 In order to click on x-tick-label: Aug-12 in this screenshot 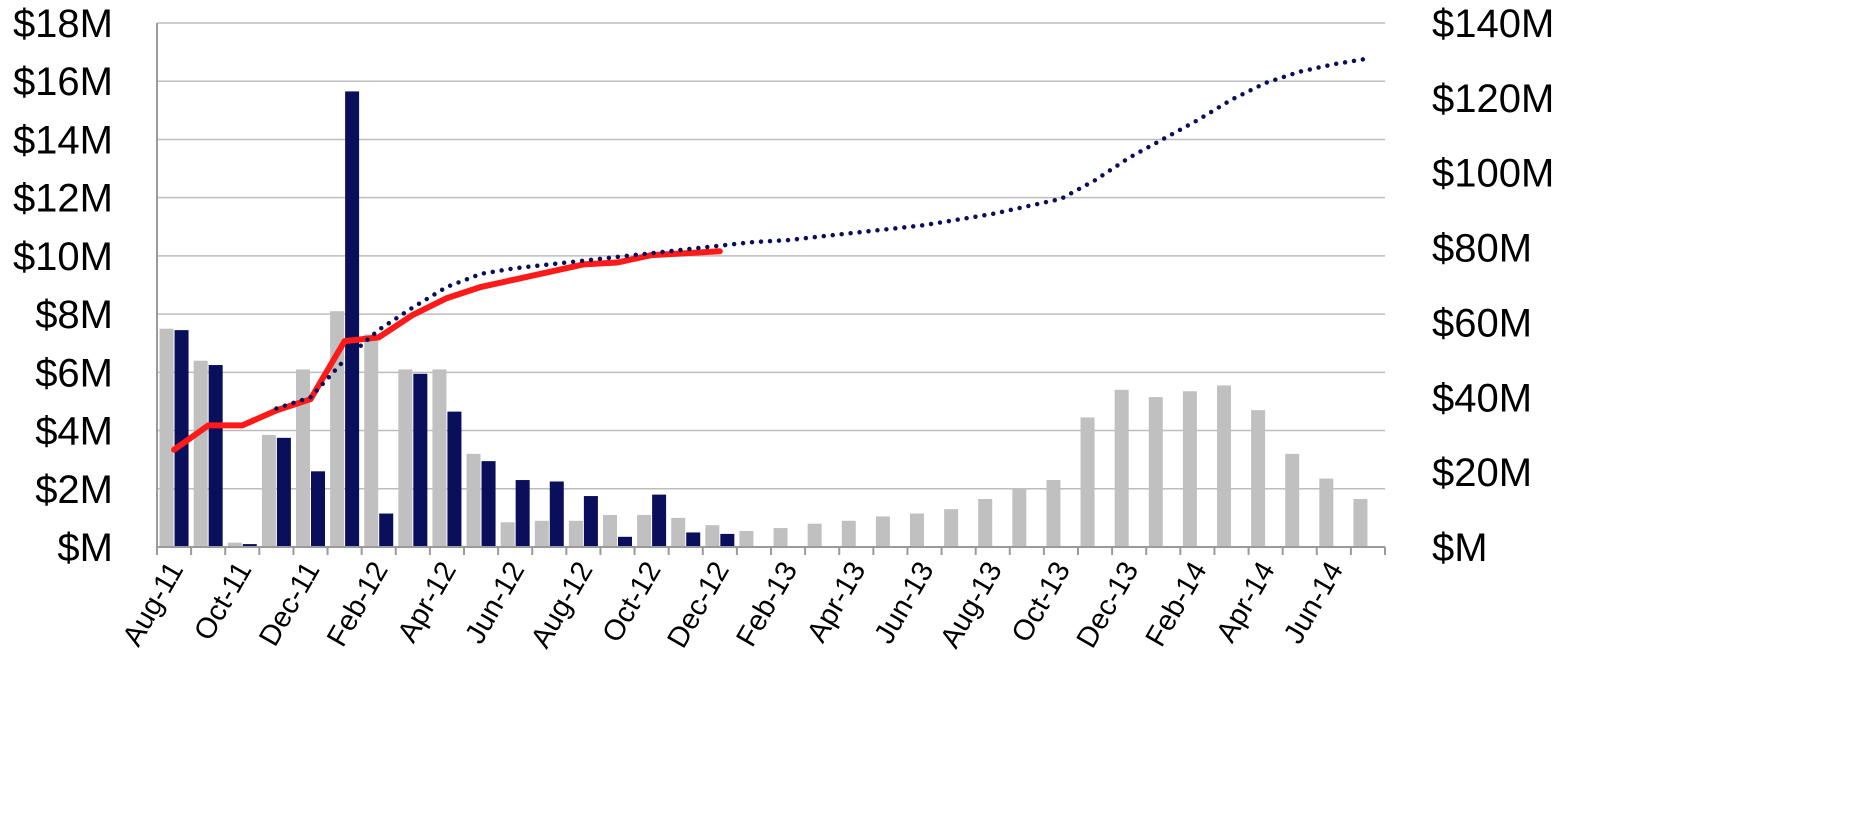, I will do `click(562, 605)`.